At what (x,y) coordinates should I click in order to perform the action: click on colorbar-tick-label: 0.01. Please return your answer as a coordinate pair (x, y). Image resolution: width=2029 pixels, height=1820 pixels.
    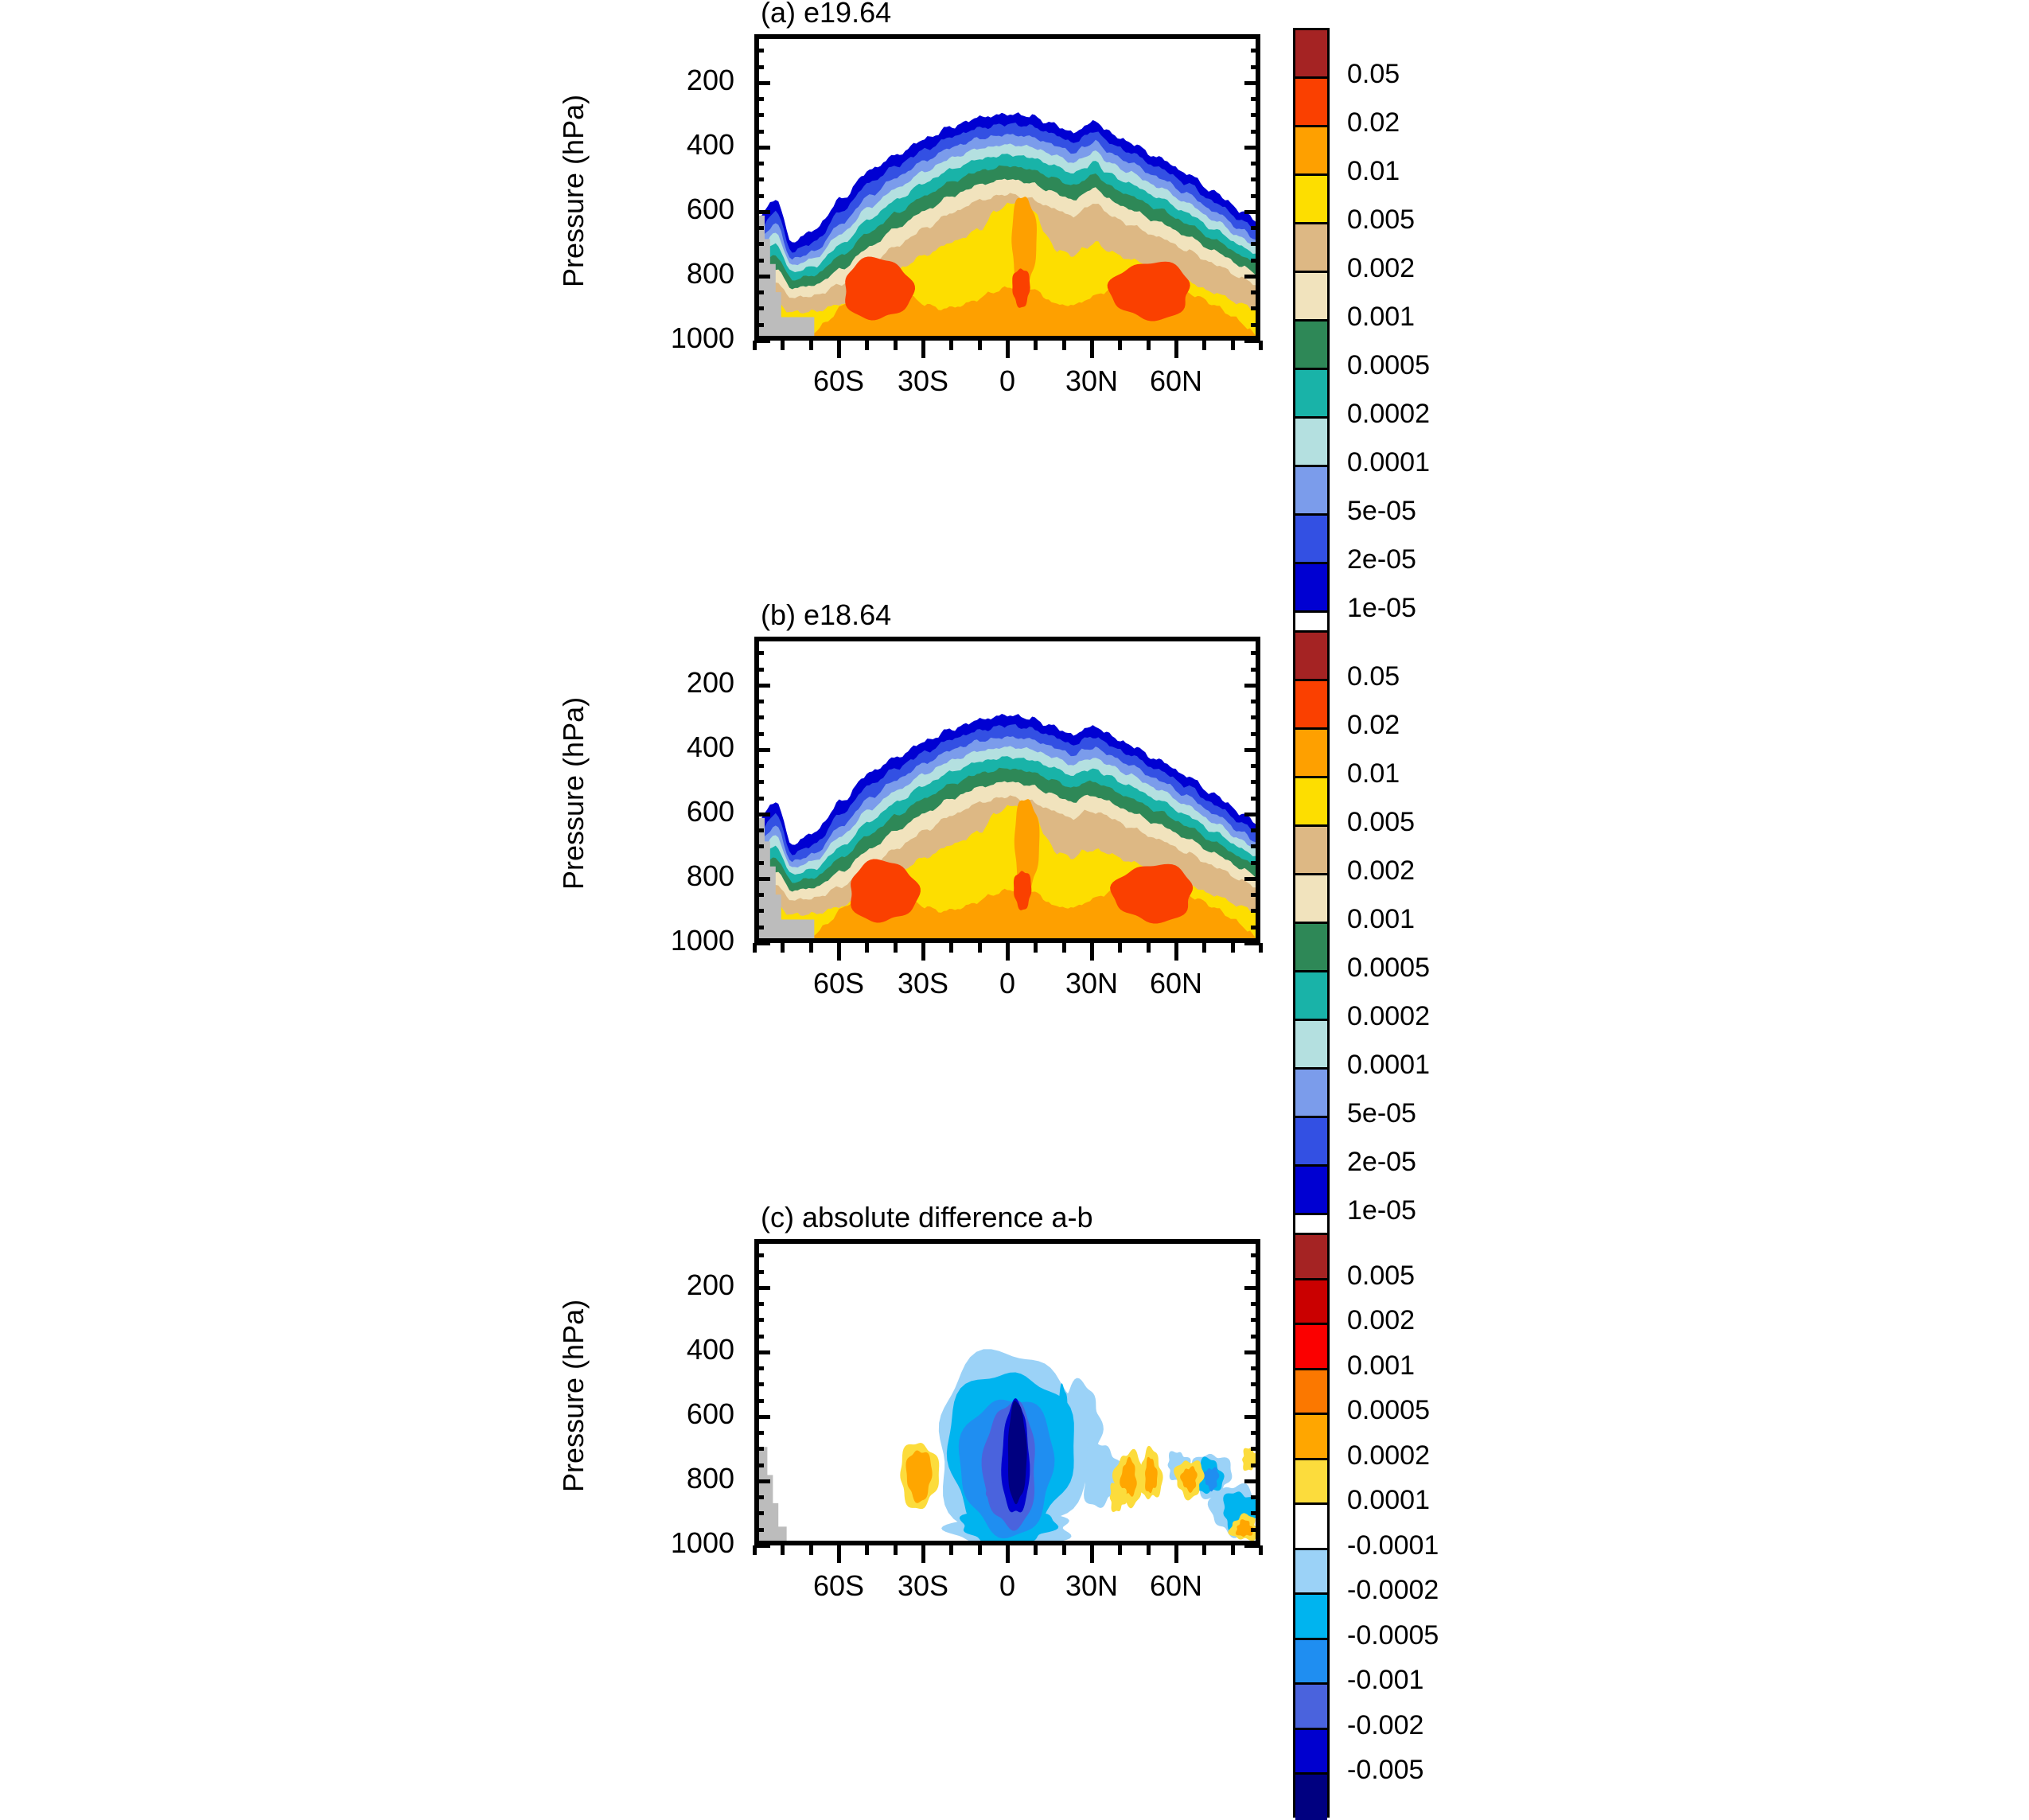
    Looking at the image, I should click on (1373, 774).